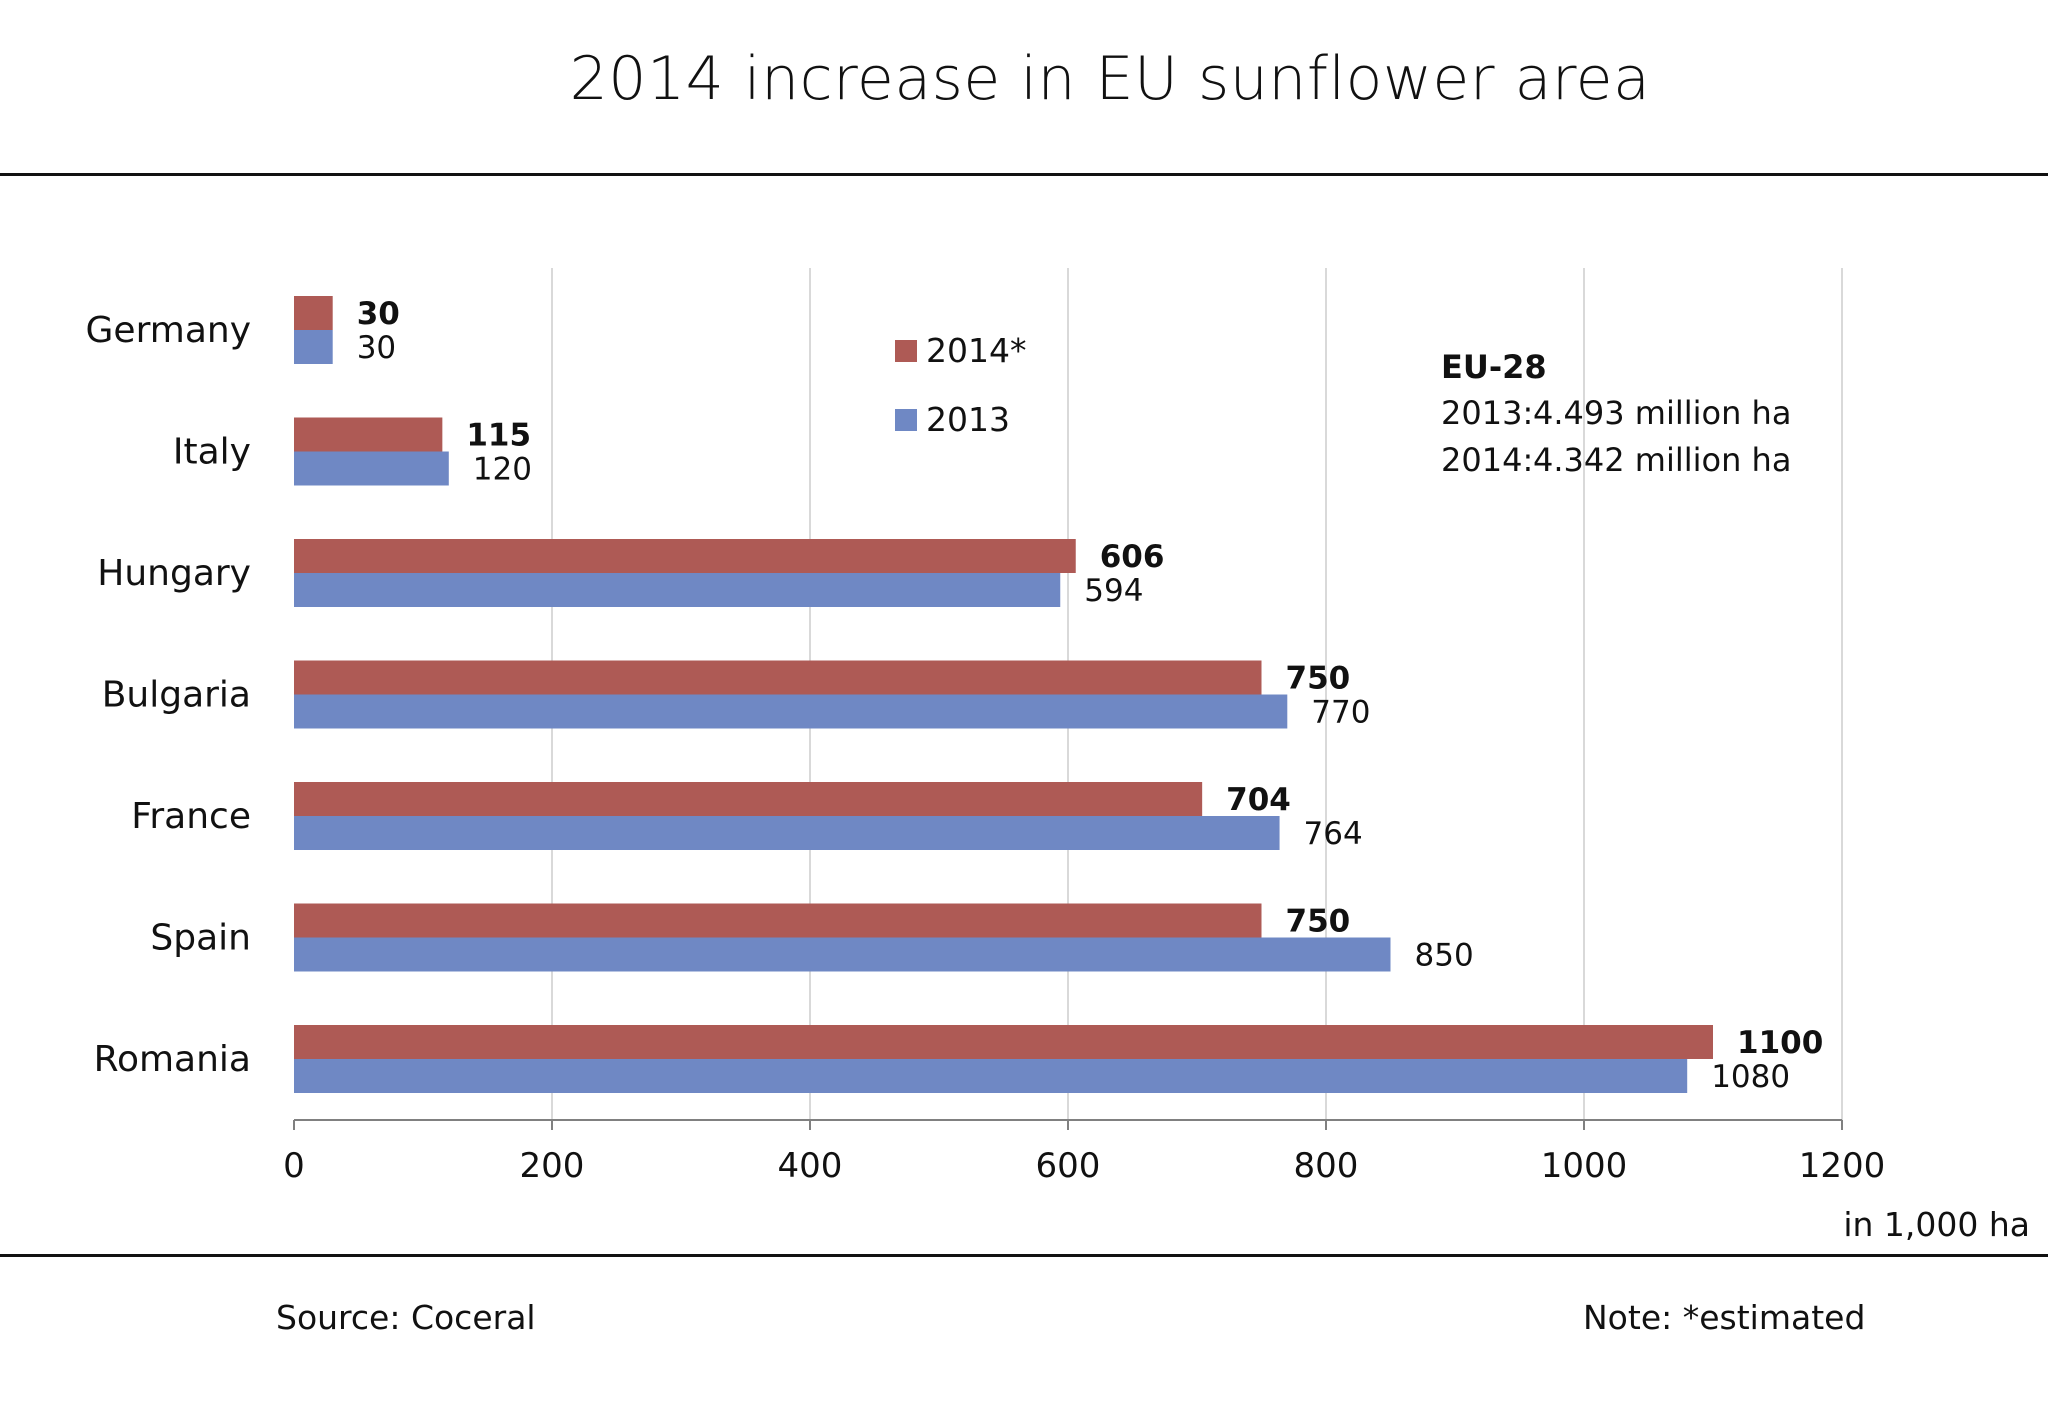 This screenshot has width=2048, height=1402. Describe the element at coordinates (791, 711) in the screenshot. I see `bar-bulgaria-2013` at that location.